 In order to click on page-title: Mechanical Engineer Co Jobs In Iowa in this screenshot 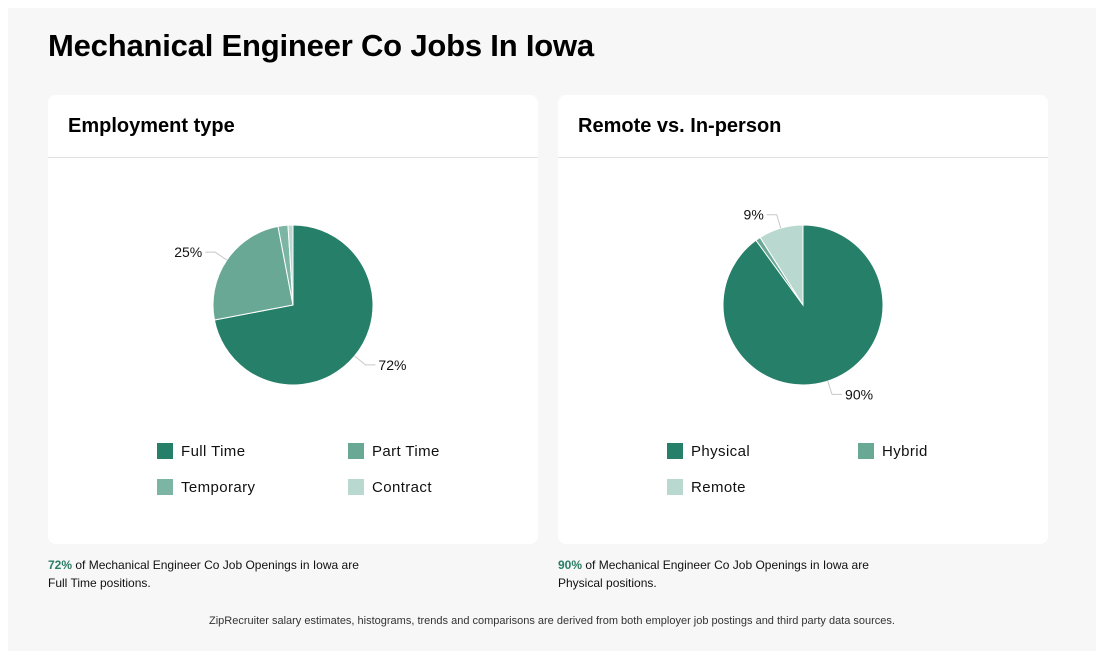, I will do `click(321, 45)`.